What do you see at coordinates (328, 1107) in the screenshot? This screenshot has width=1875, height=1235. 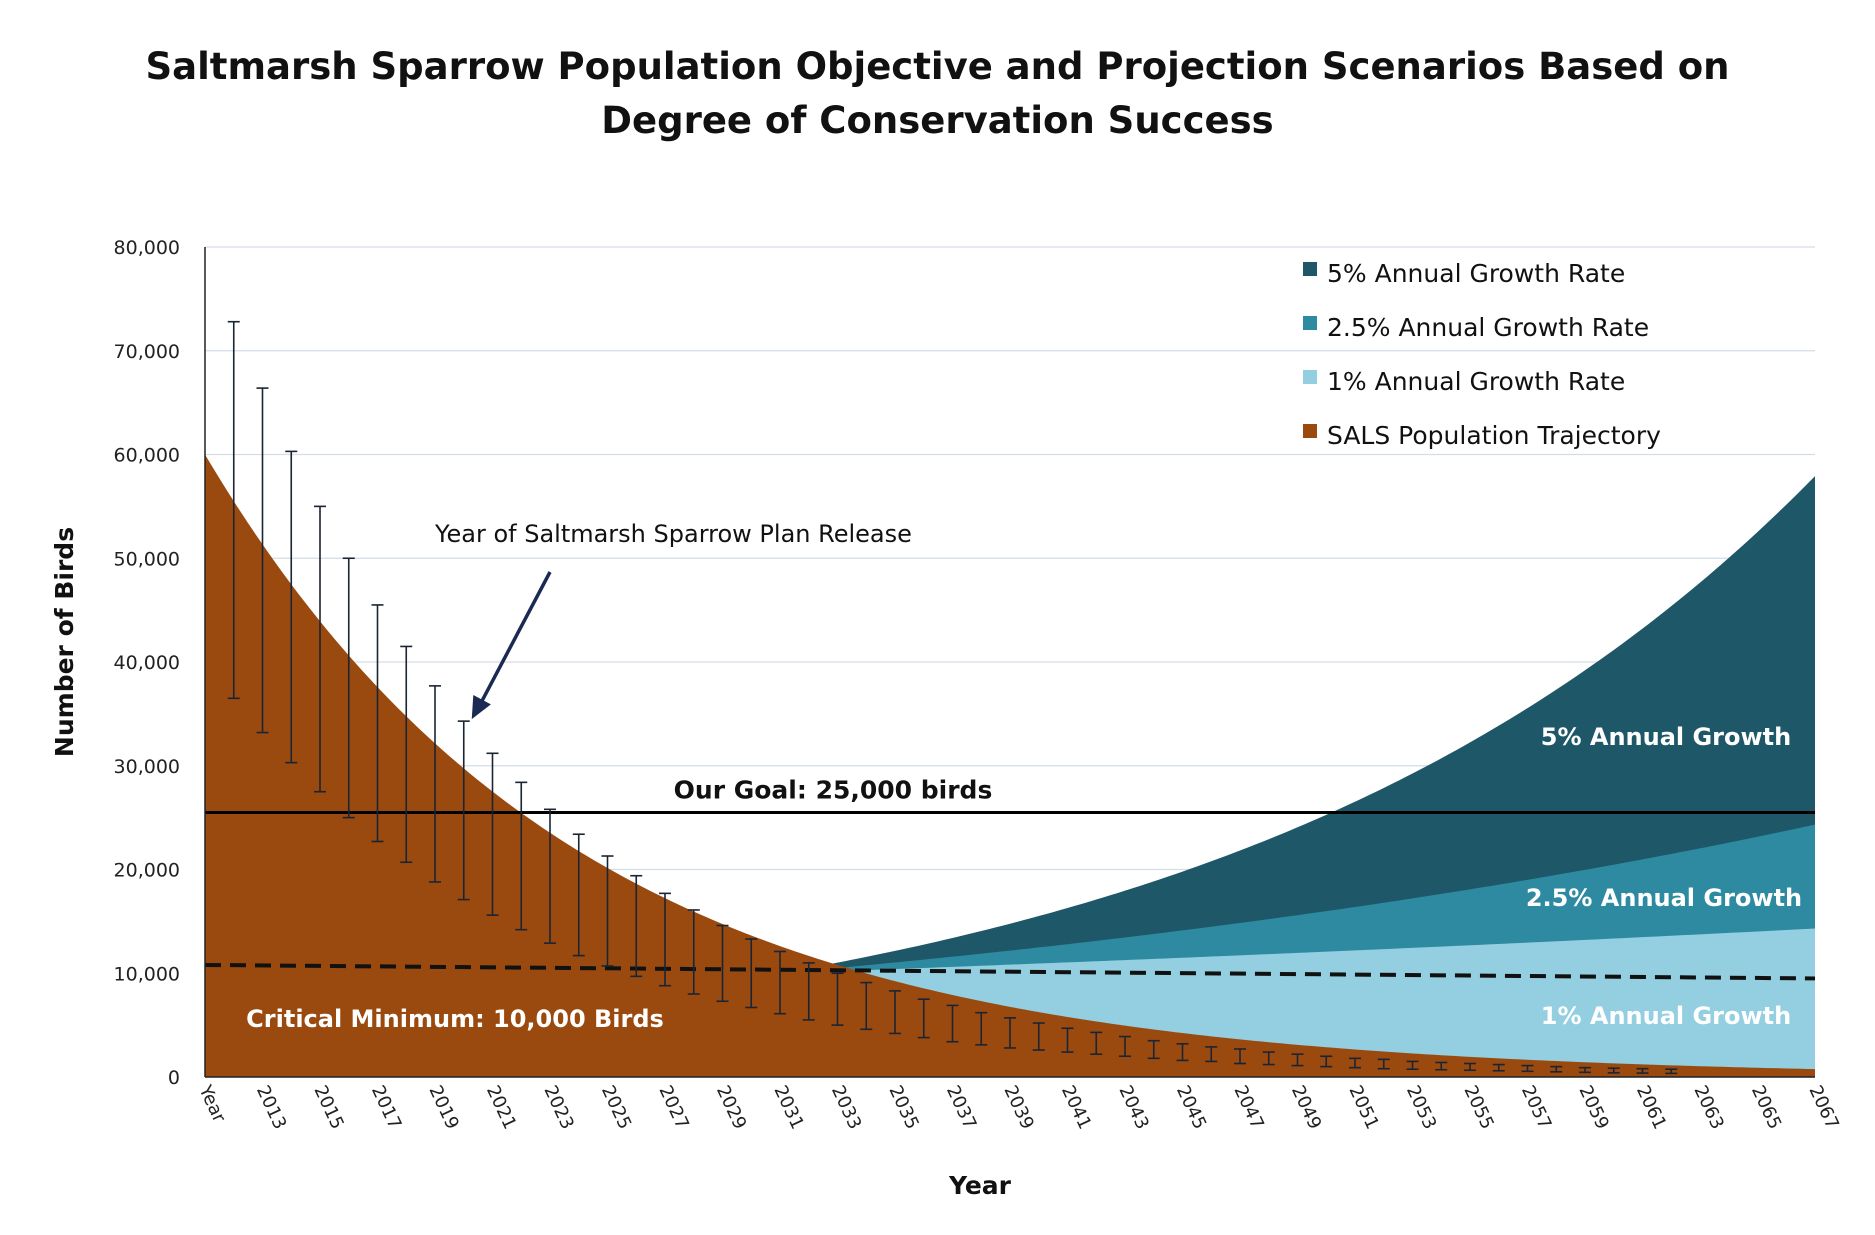 I see `x-tick-label: 2015` at bounding box center [328, 1107].